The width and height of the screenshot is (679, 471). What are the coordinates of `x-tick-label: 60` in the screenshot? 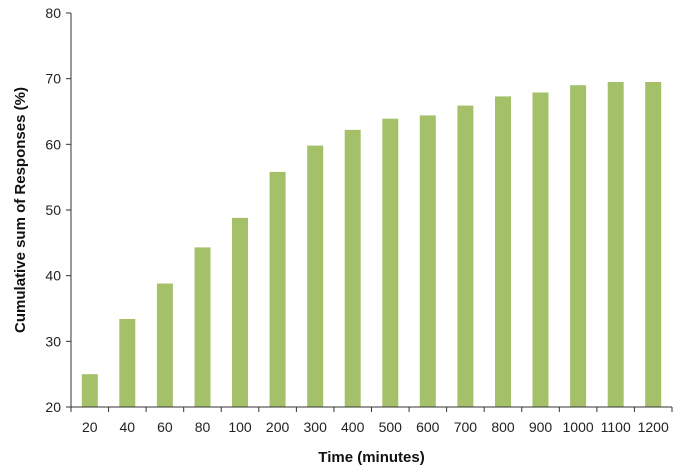 It's located at (165, 427).